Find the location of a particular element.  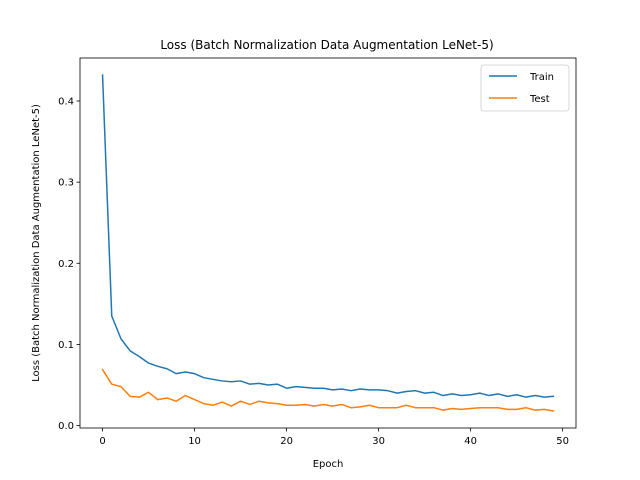

x-tick-label: 50 is located at coordinates (562, 441).